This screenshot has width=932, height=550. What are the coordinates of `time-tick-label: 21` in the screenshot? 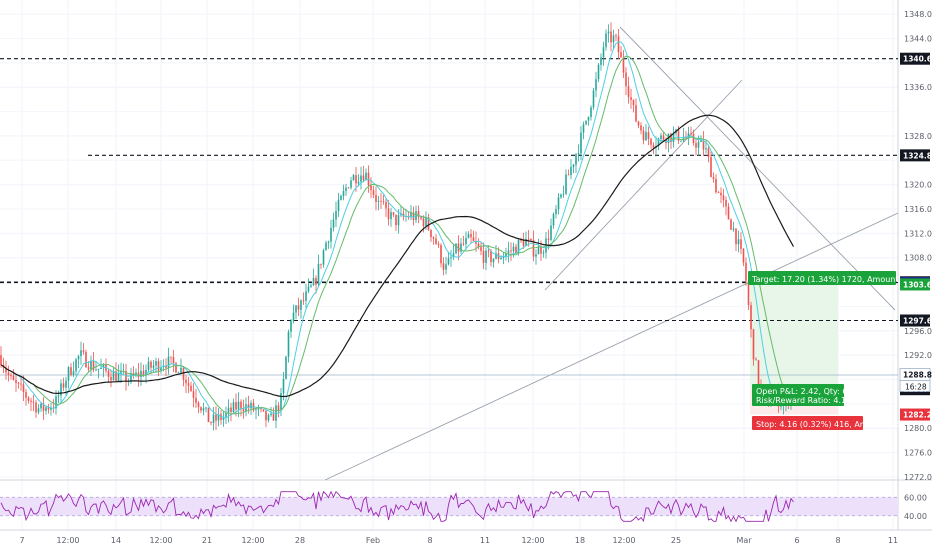 It's located at (207, 540).